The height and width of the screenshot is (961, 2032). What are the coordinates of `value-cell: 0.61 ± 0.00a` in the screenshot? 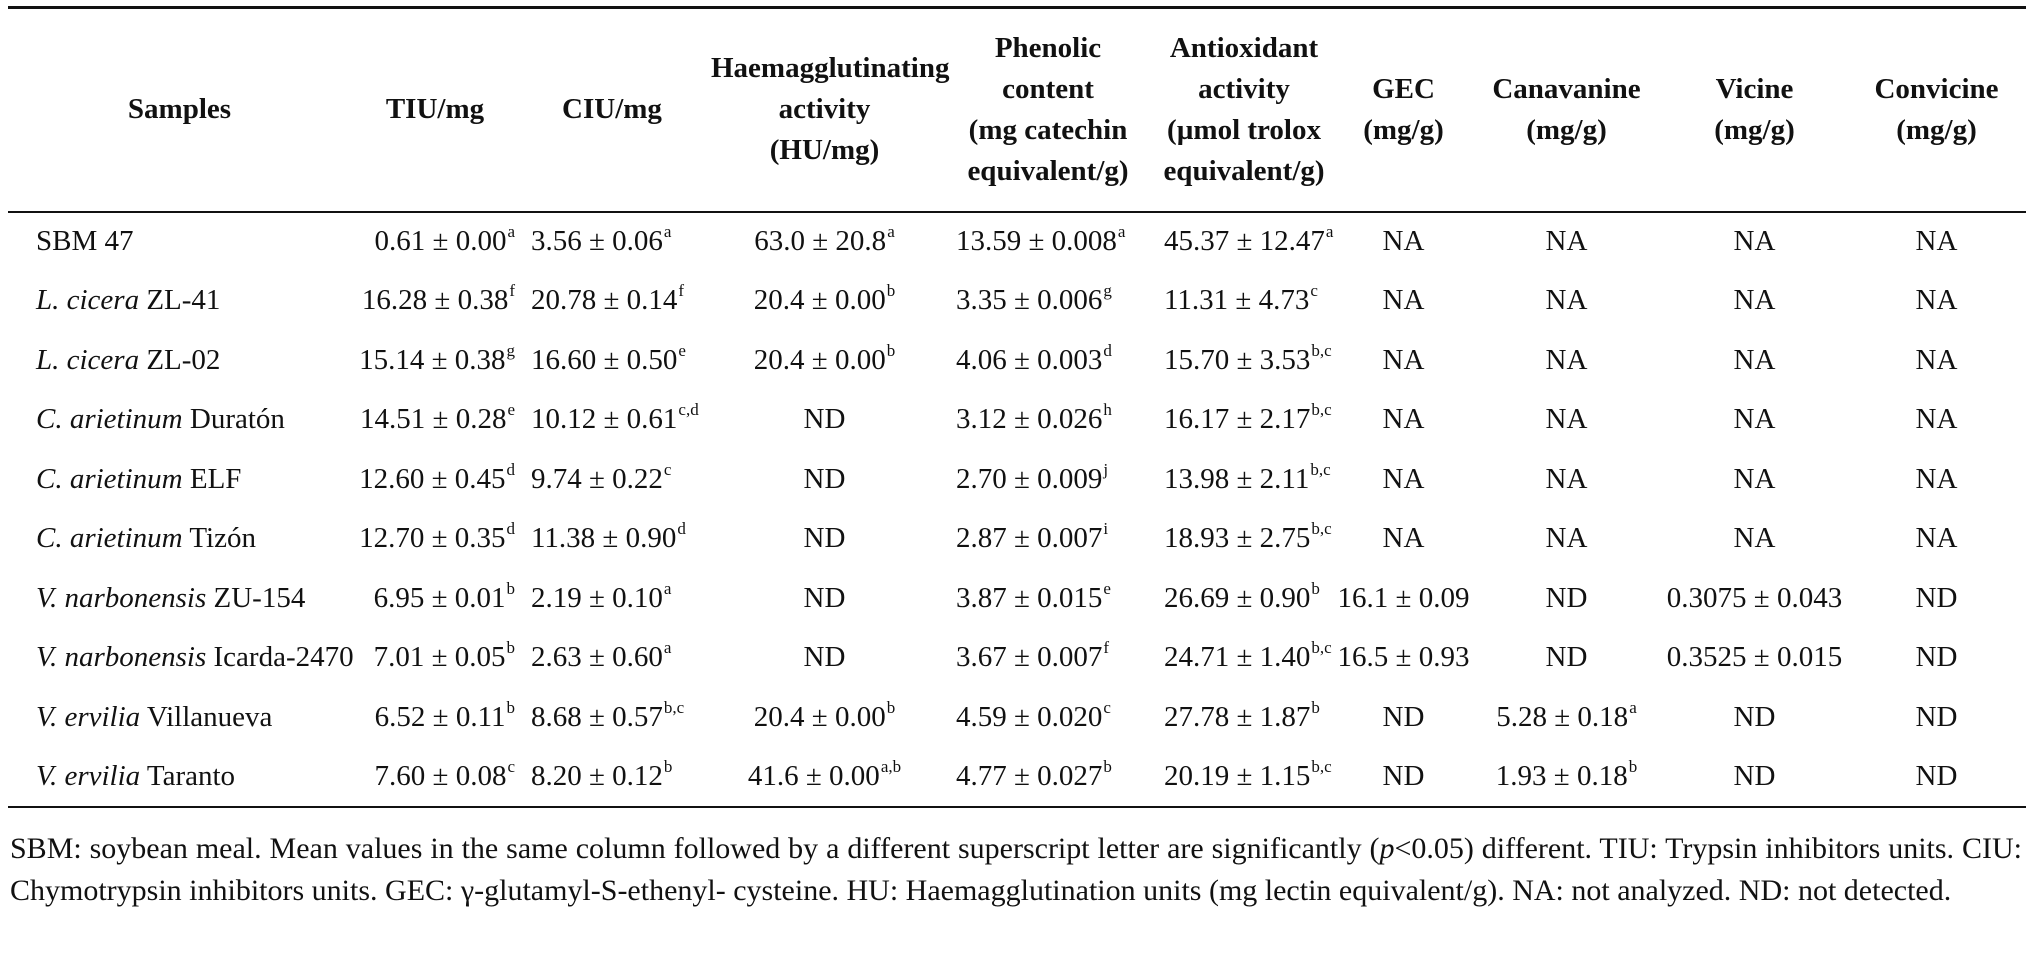 It's located at (435, 242).